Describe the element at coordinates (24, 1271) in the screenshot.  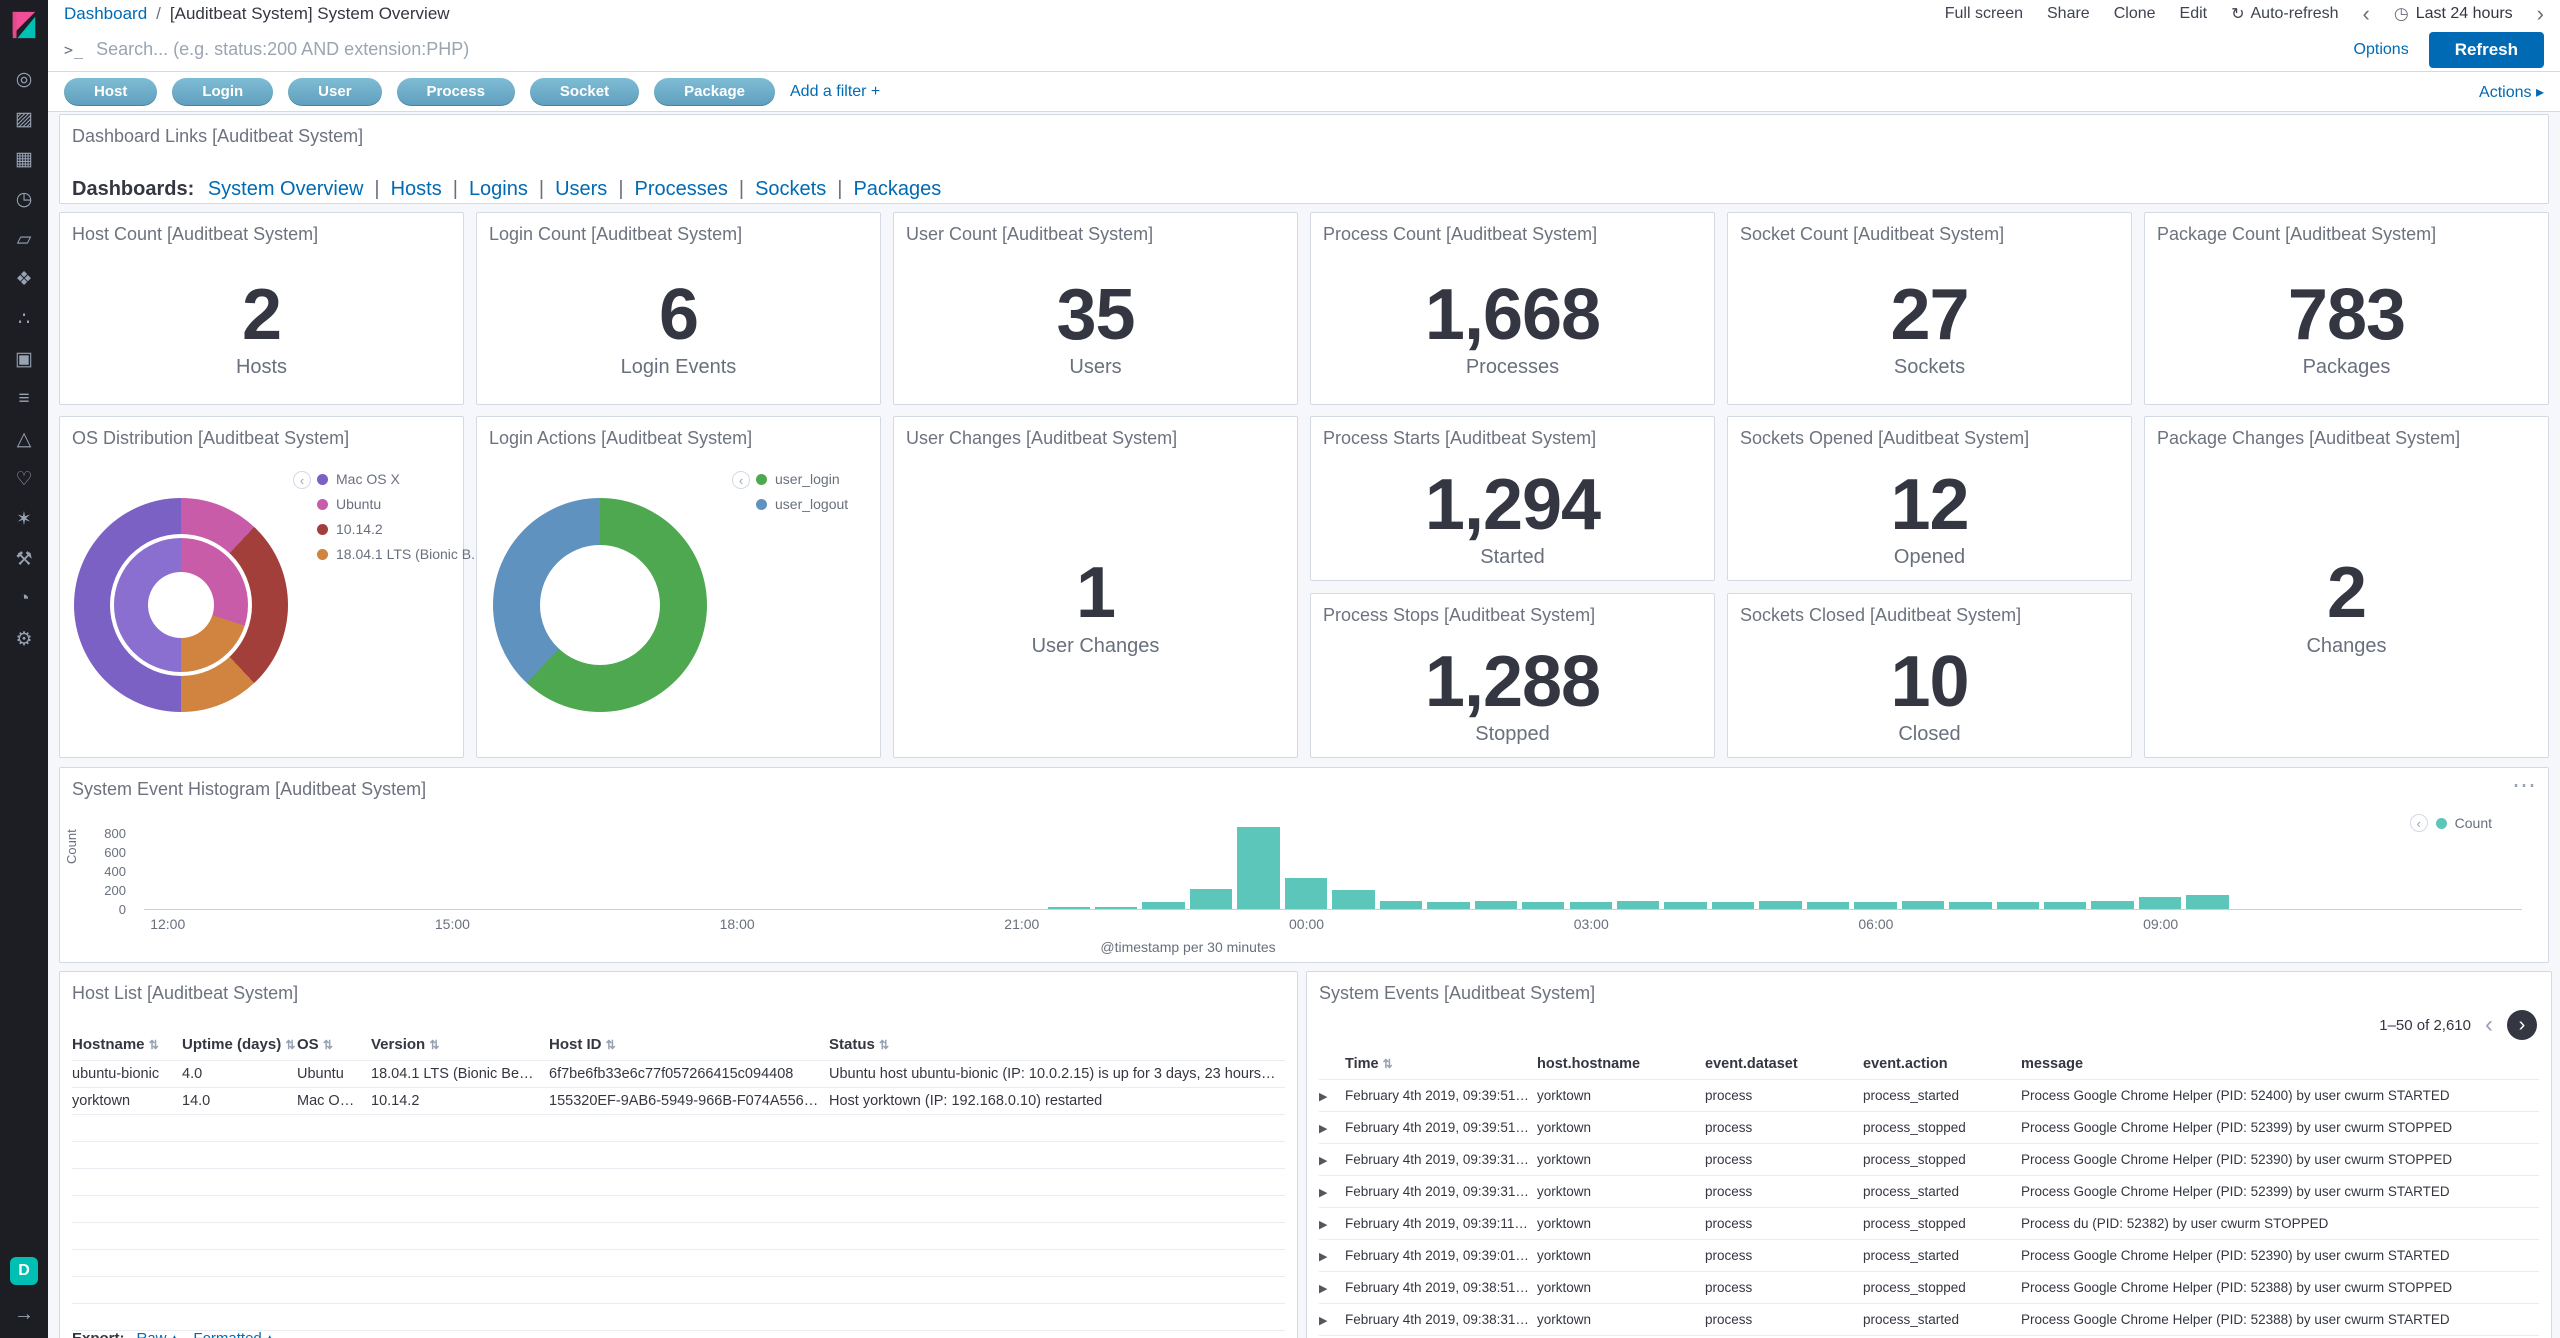
I see `space-badge: D` at that location.